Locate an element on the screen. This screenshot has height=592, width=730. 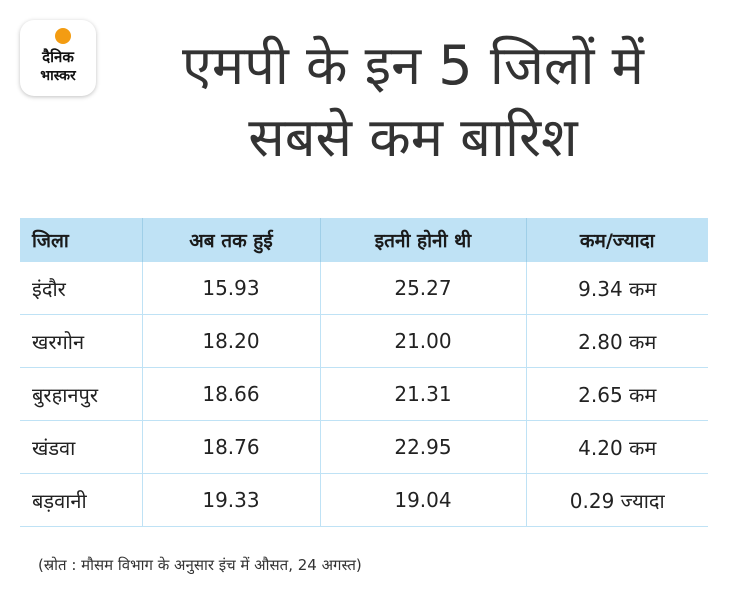
cell-district: बड़वानी is located at coordinates (81, 500).